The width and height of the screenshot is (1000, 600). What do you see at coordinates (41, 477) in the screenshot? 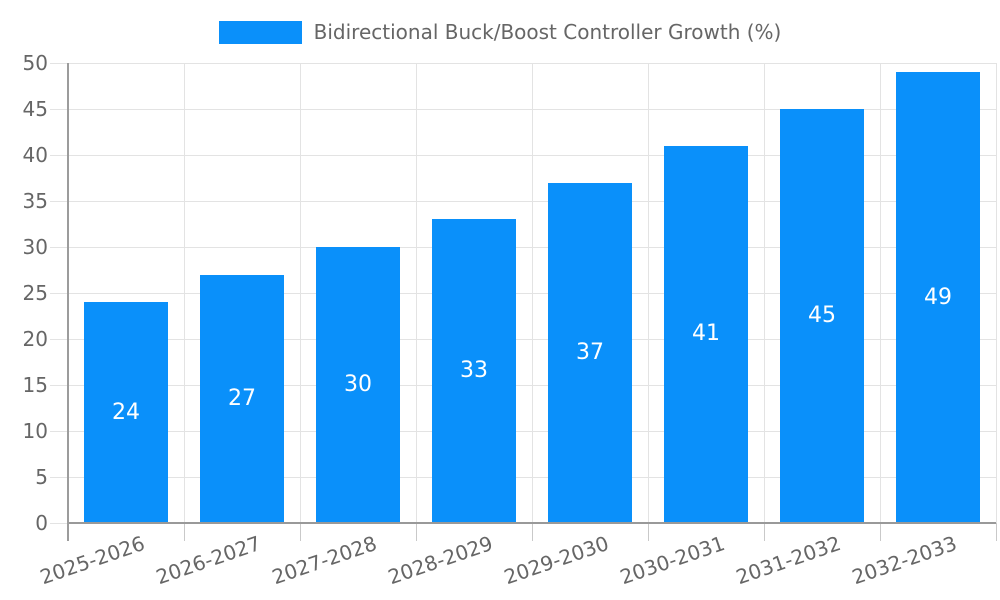
I see `y-tick-label: 5` at bounding box center [41, 477].